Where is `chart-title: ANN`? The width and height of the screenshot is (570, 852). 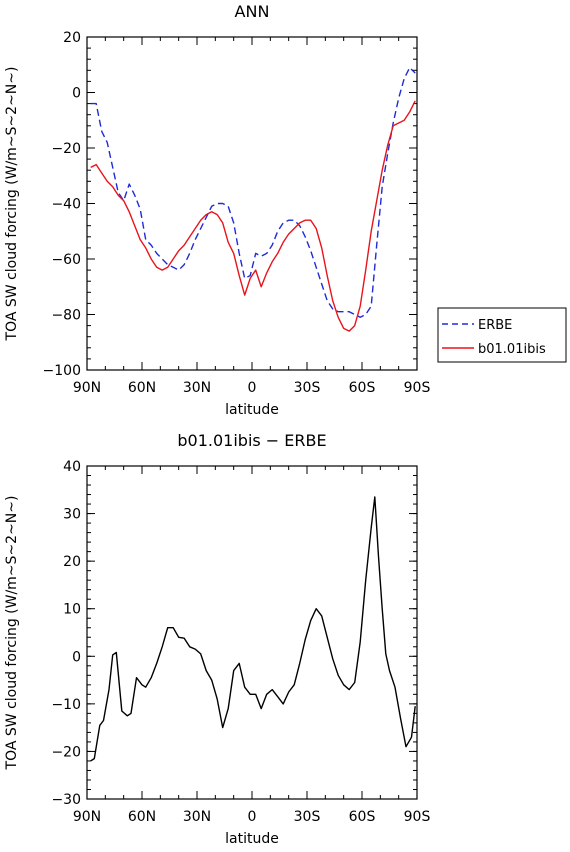
chart-title: ANN is located at coordinates (252, 11).